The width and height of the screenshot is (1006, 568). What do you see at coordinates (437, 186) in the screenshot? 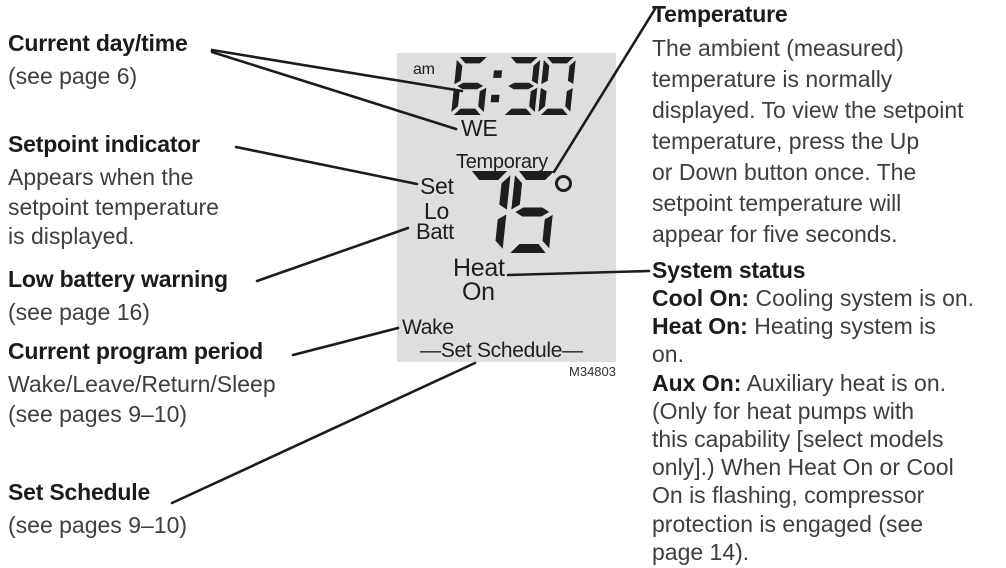
I see `setpoint-indicator-label: Set` at bounding box center [437, 186].